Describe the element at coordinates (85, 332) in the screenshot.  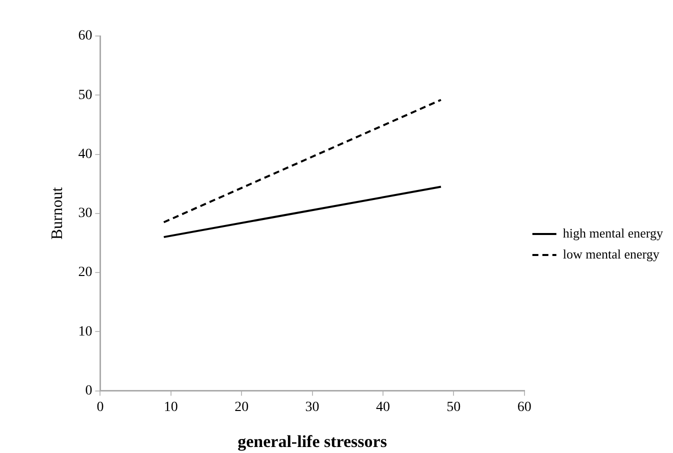
I see `y-tick-label: 10` at that location.